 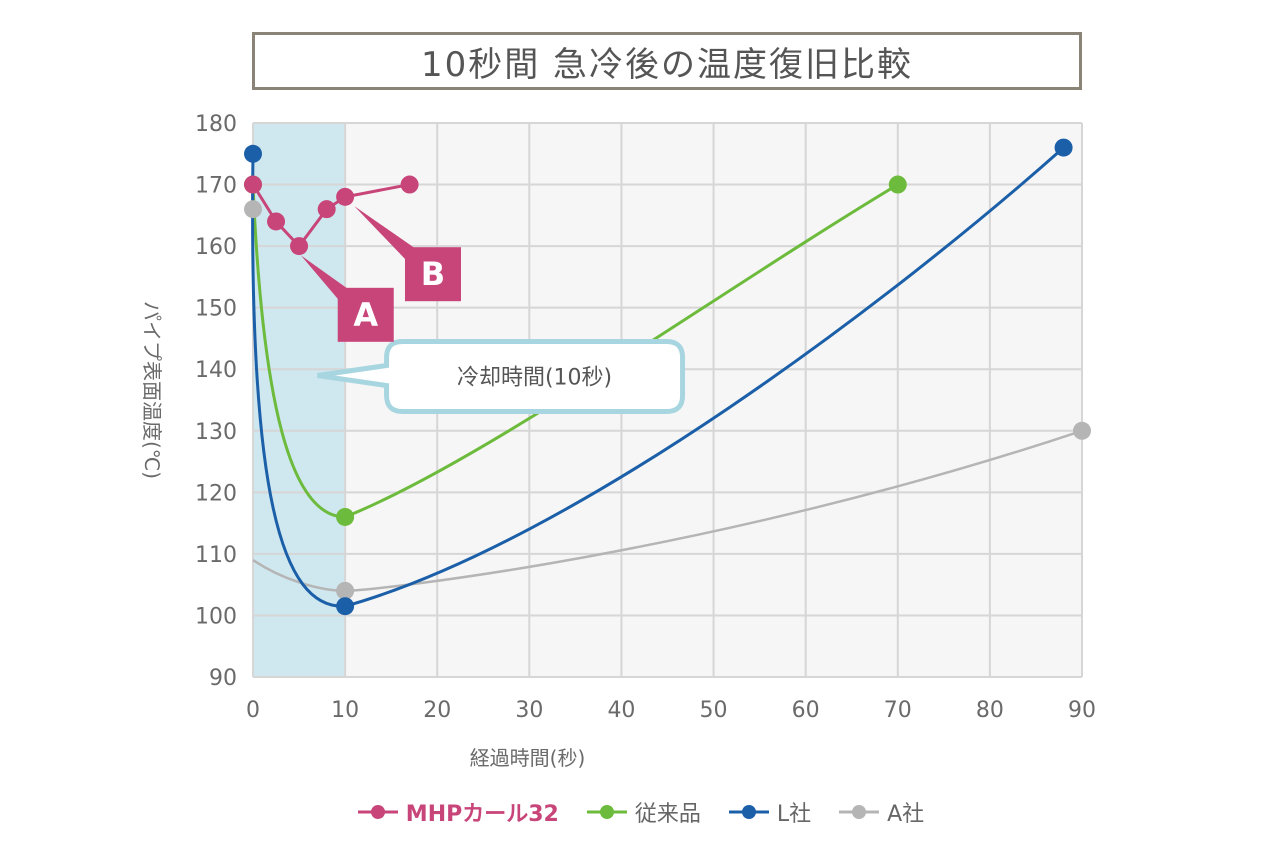 I want to click on x-tick-label: 30, so click(x=529, y=710).